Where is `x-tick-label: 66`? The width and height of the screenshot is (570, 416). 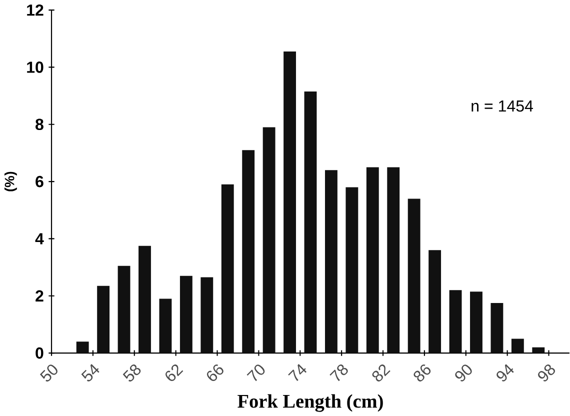 x-tick-label: 66 is located at coordinates (215, 372).